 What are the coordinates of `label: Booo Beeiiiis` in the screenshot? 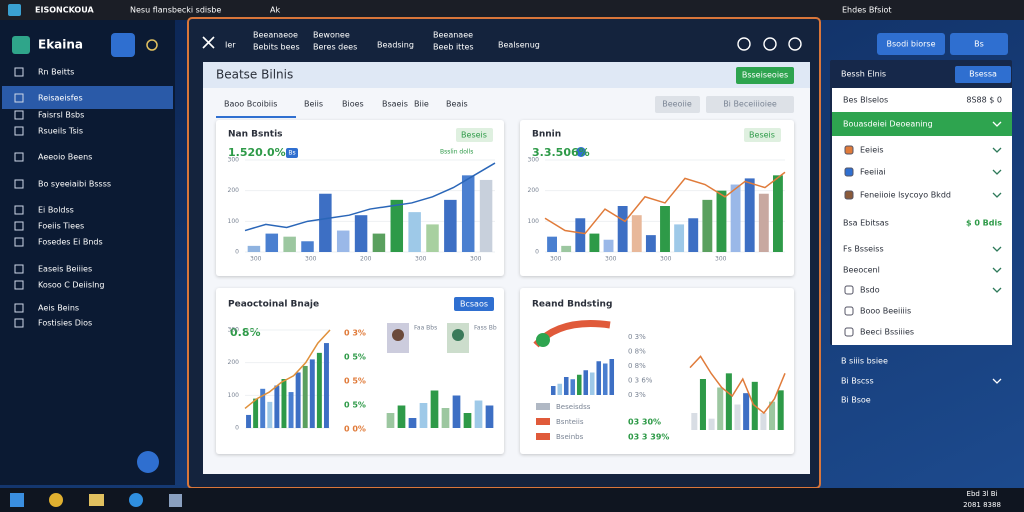 It's located at (885, 311).